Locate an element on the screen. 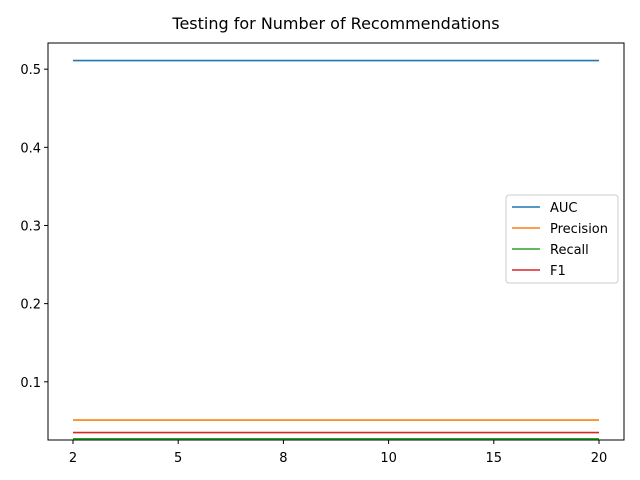  legend-label: F1 is located at coordinates (558, 271).